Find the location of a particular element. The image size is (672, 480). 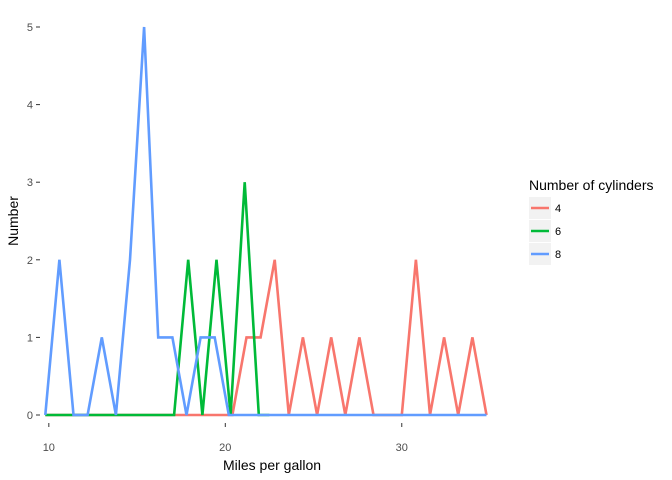

y-tick-label: 5 is located at coordinates (30, 28).